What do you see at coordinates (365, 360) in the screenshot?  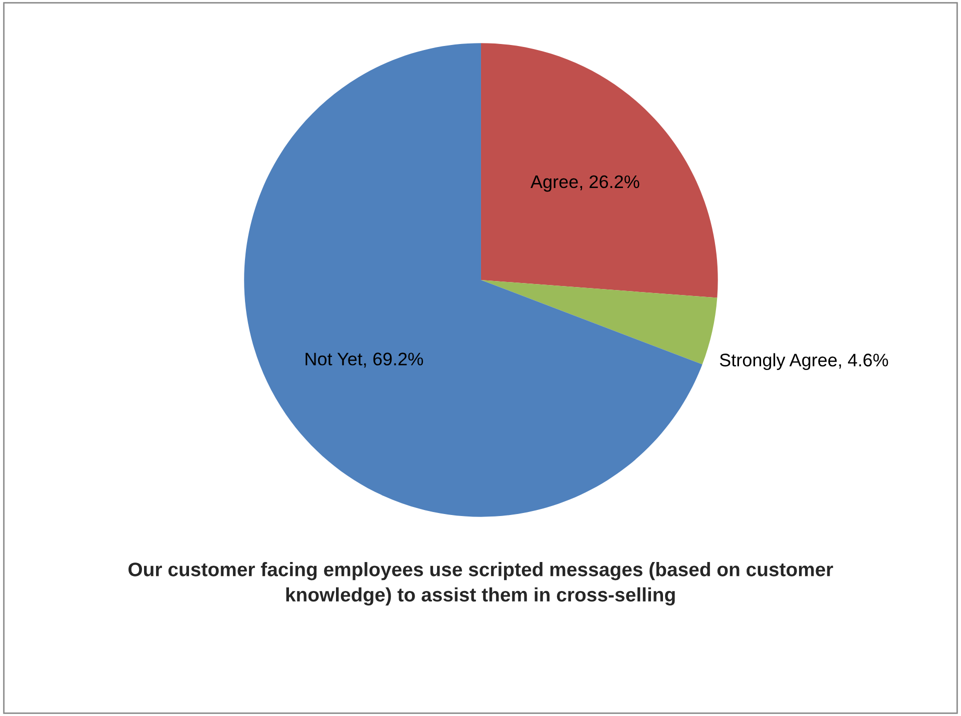 I see `slice-label: Not Yet, 69.2%` at bounding box center [365, 360].